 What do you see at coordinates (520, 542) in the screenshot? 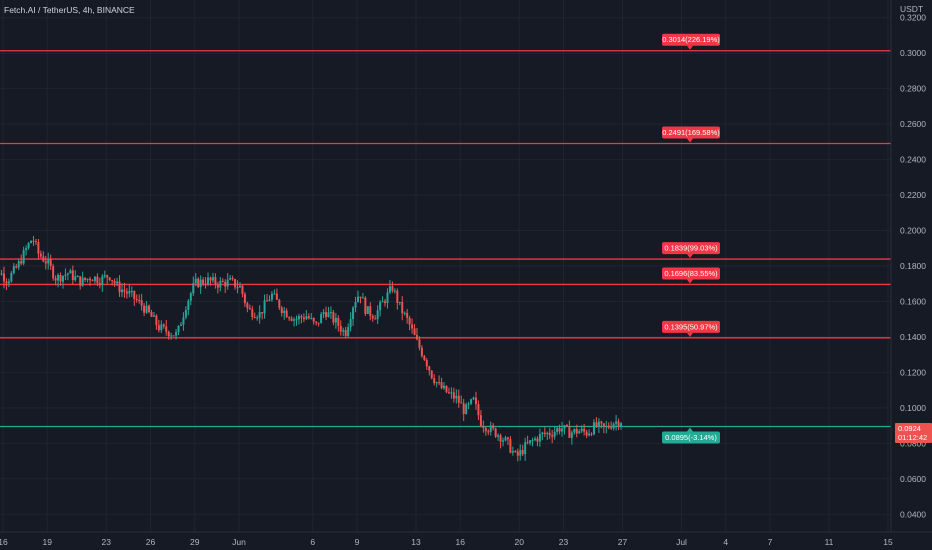
I see `x-tick-label: 20` at bounding box center [520, 542].